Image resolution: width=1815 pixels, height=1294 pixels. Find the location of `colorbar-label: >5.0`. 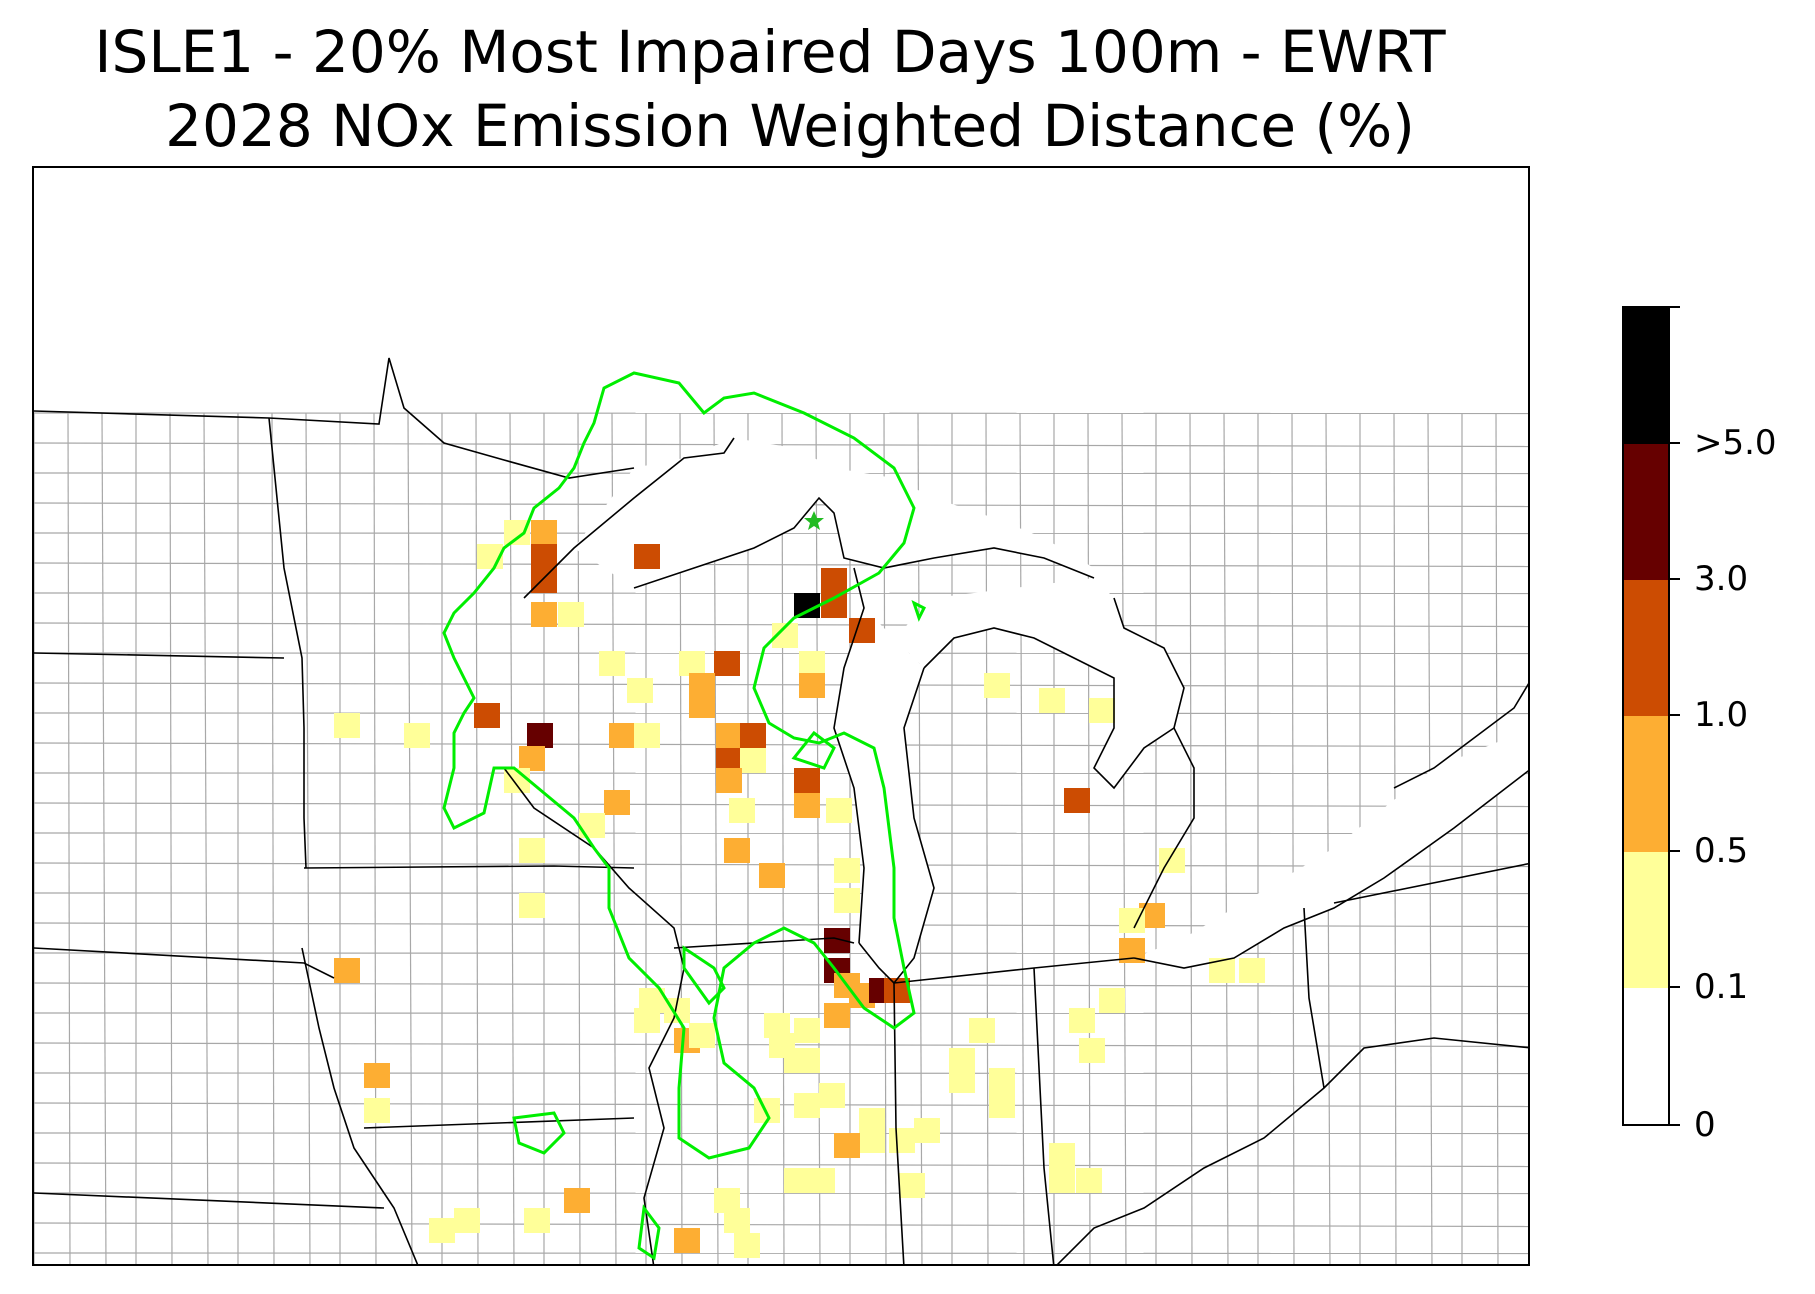

colorbar-label: >5.0 is located at coordinates (1735, 443).